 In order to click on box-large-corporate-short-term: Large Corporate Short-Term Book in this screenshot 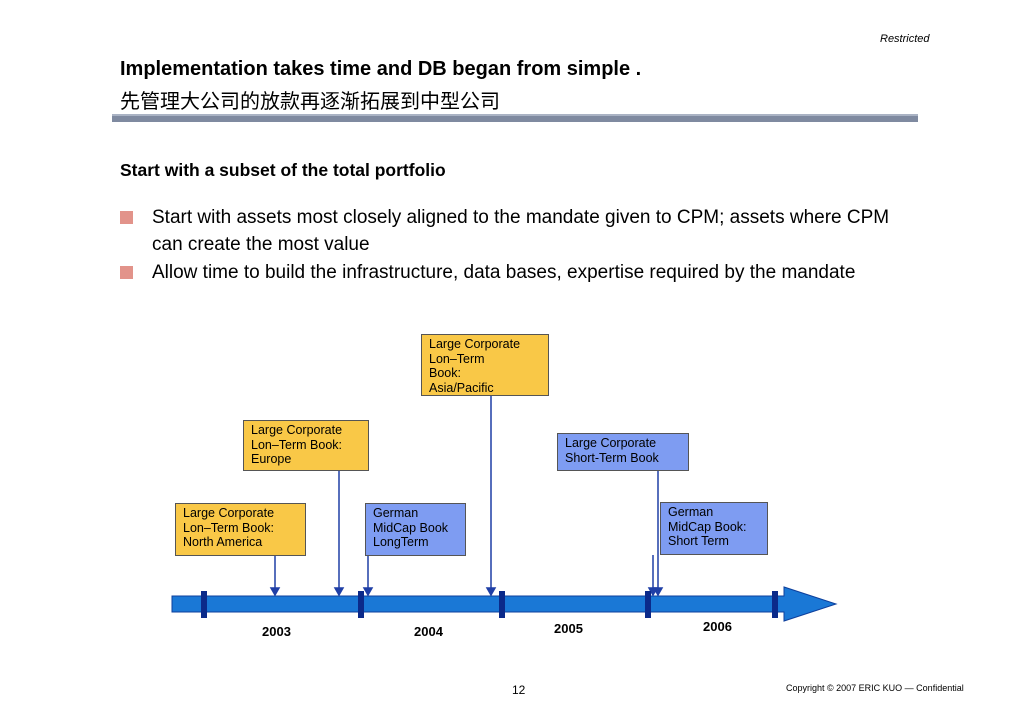, I will do `click(623, 452)`.